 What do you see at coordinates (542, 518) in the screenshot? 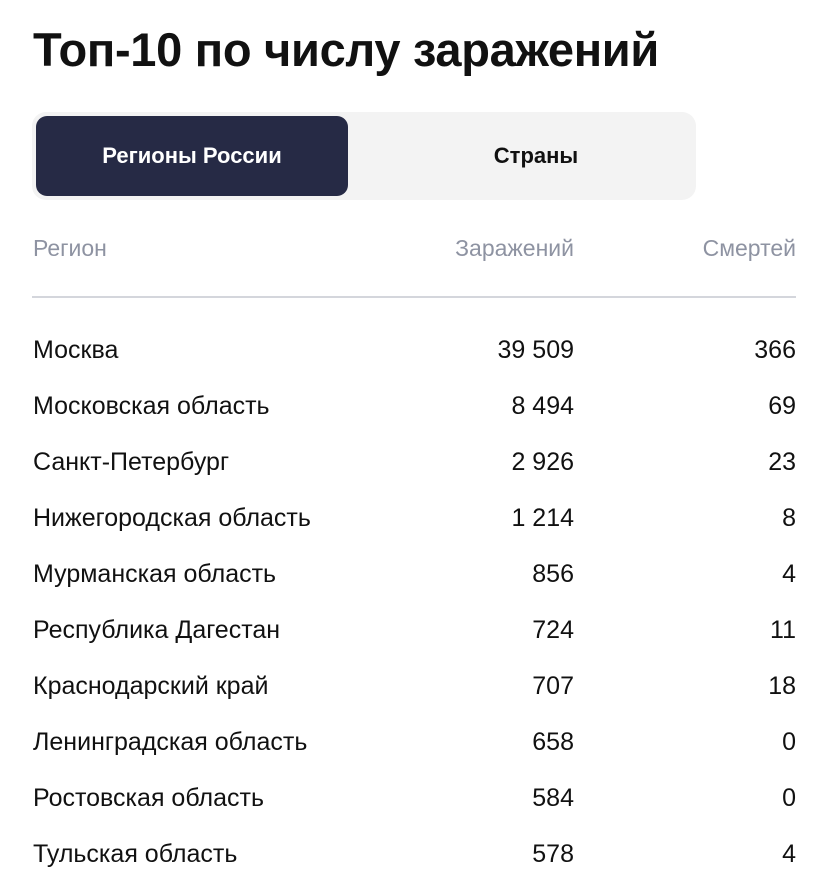
I see `infections-count: 1 214` at bounding box center [542, 518].